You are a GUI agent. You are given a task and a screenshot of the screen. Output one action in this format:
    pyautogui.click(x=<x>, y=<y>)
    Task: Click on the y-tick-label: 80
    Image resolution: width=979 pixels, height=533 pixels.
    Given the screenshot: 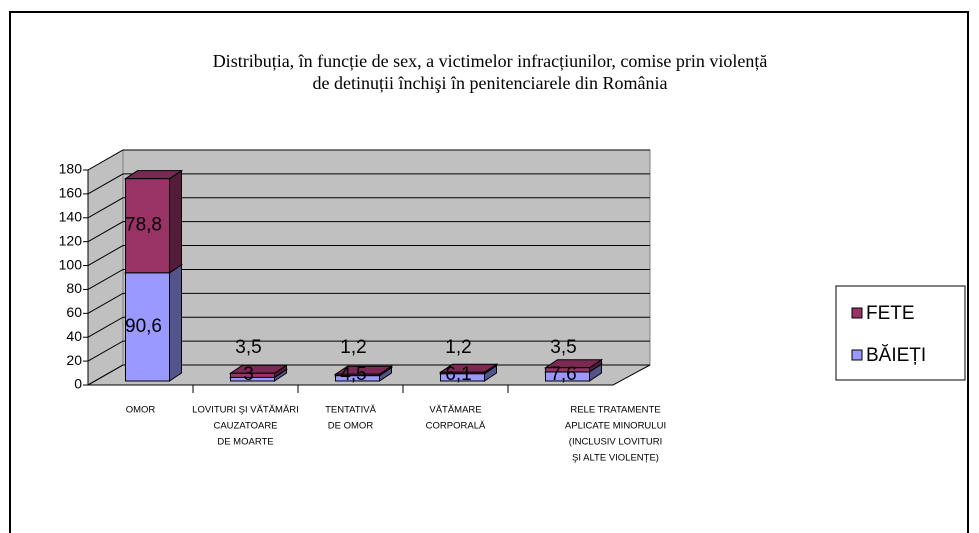 What is the action you would take?
    pyautogui.click(x=74, y=288)
    